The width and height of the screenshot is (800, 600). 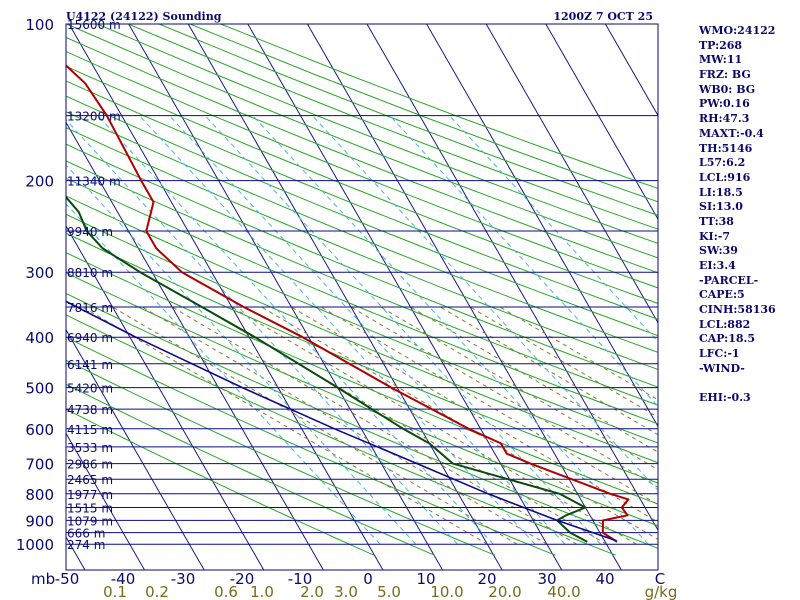 I want to click on temperature-tick-label: 0, so click(x=368, y=579).